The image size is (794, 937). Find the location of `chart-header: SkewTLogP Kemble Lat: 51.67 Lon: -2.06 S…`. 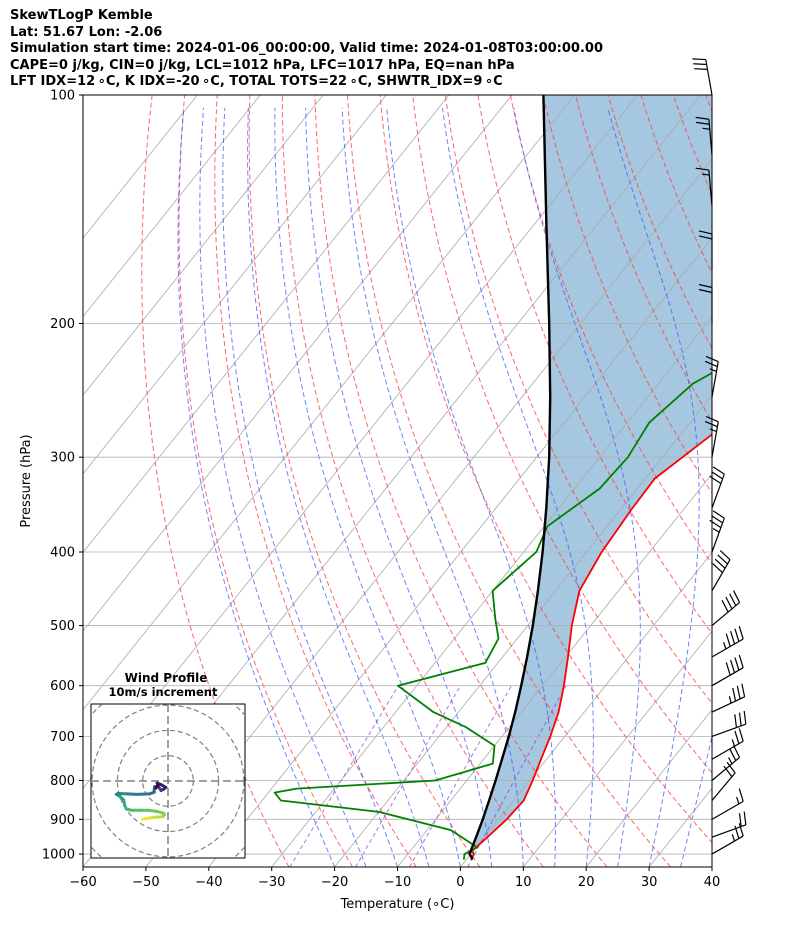

chart-header: SkewTLogP Kemble Lat: 51.67 Lon: -2.06 S… is located at coordinates (306, 49).